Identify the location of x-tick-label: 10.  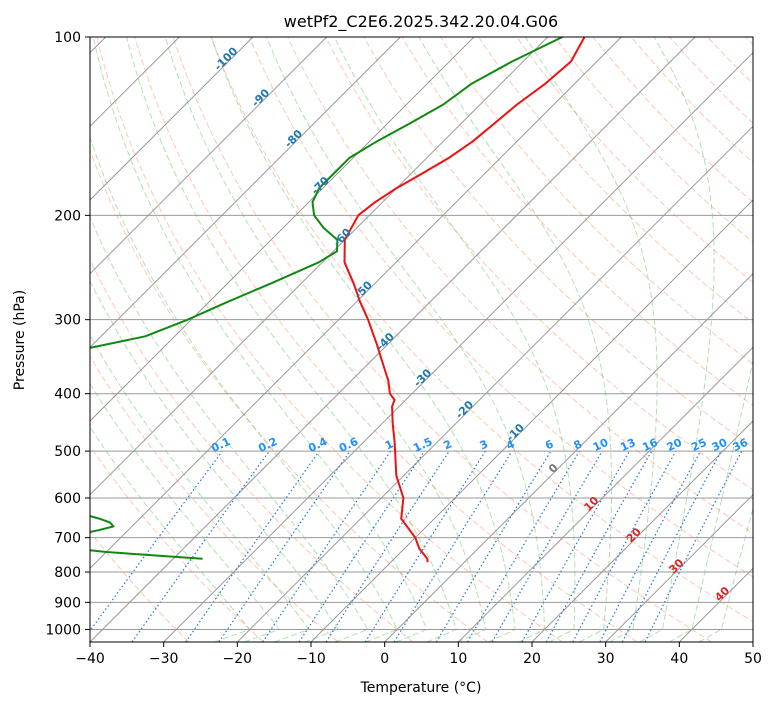
(458, 659).